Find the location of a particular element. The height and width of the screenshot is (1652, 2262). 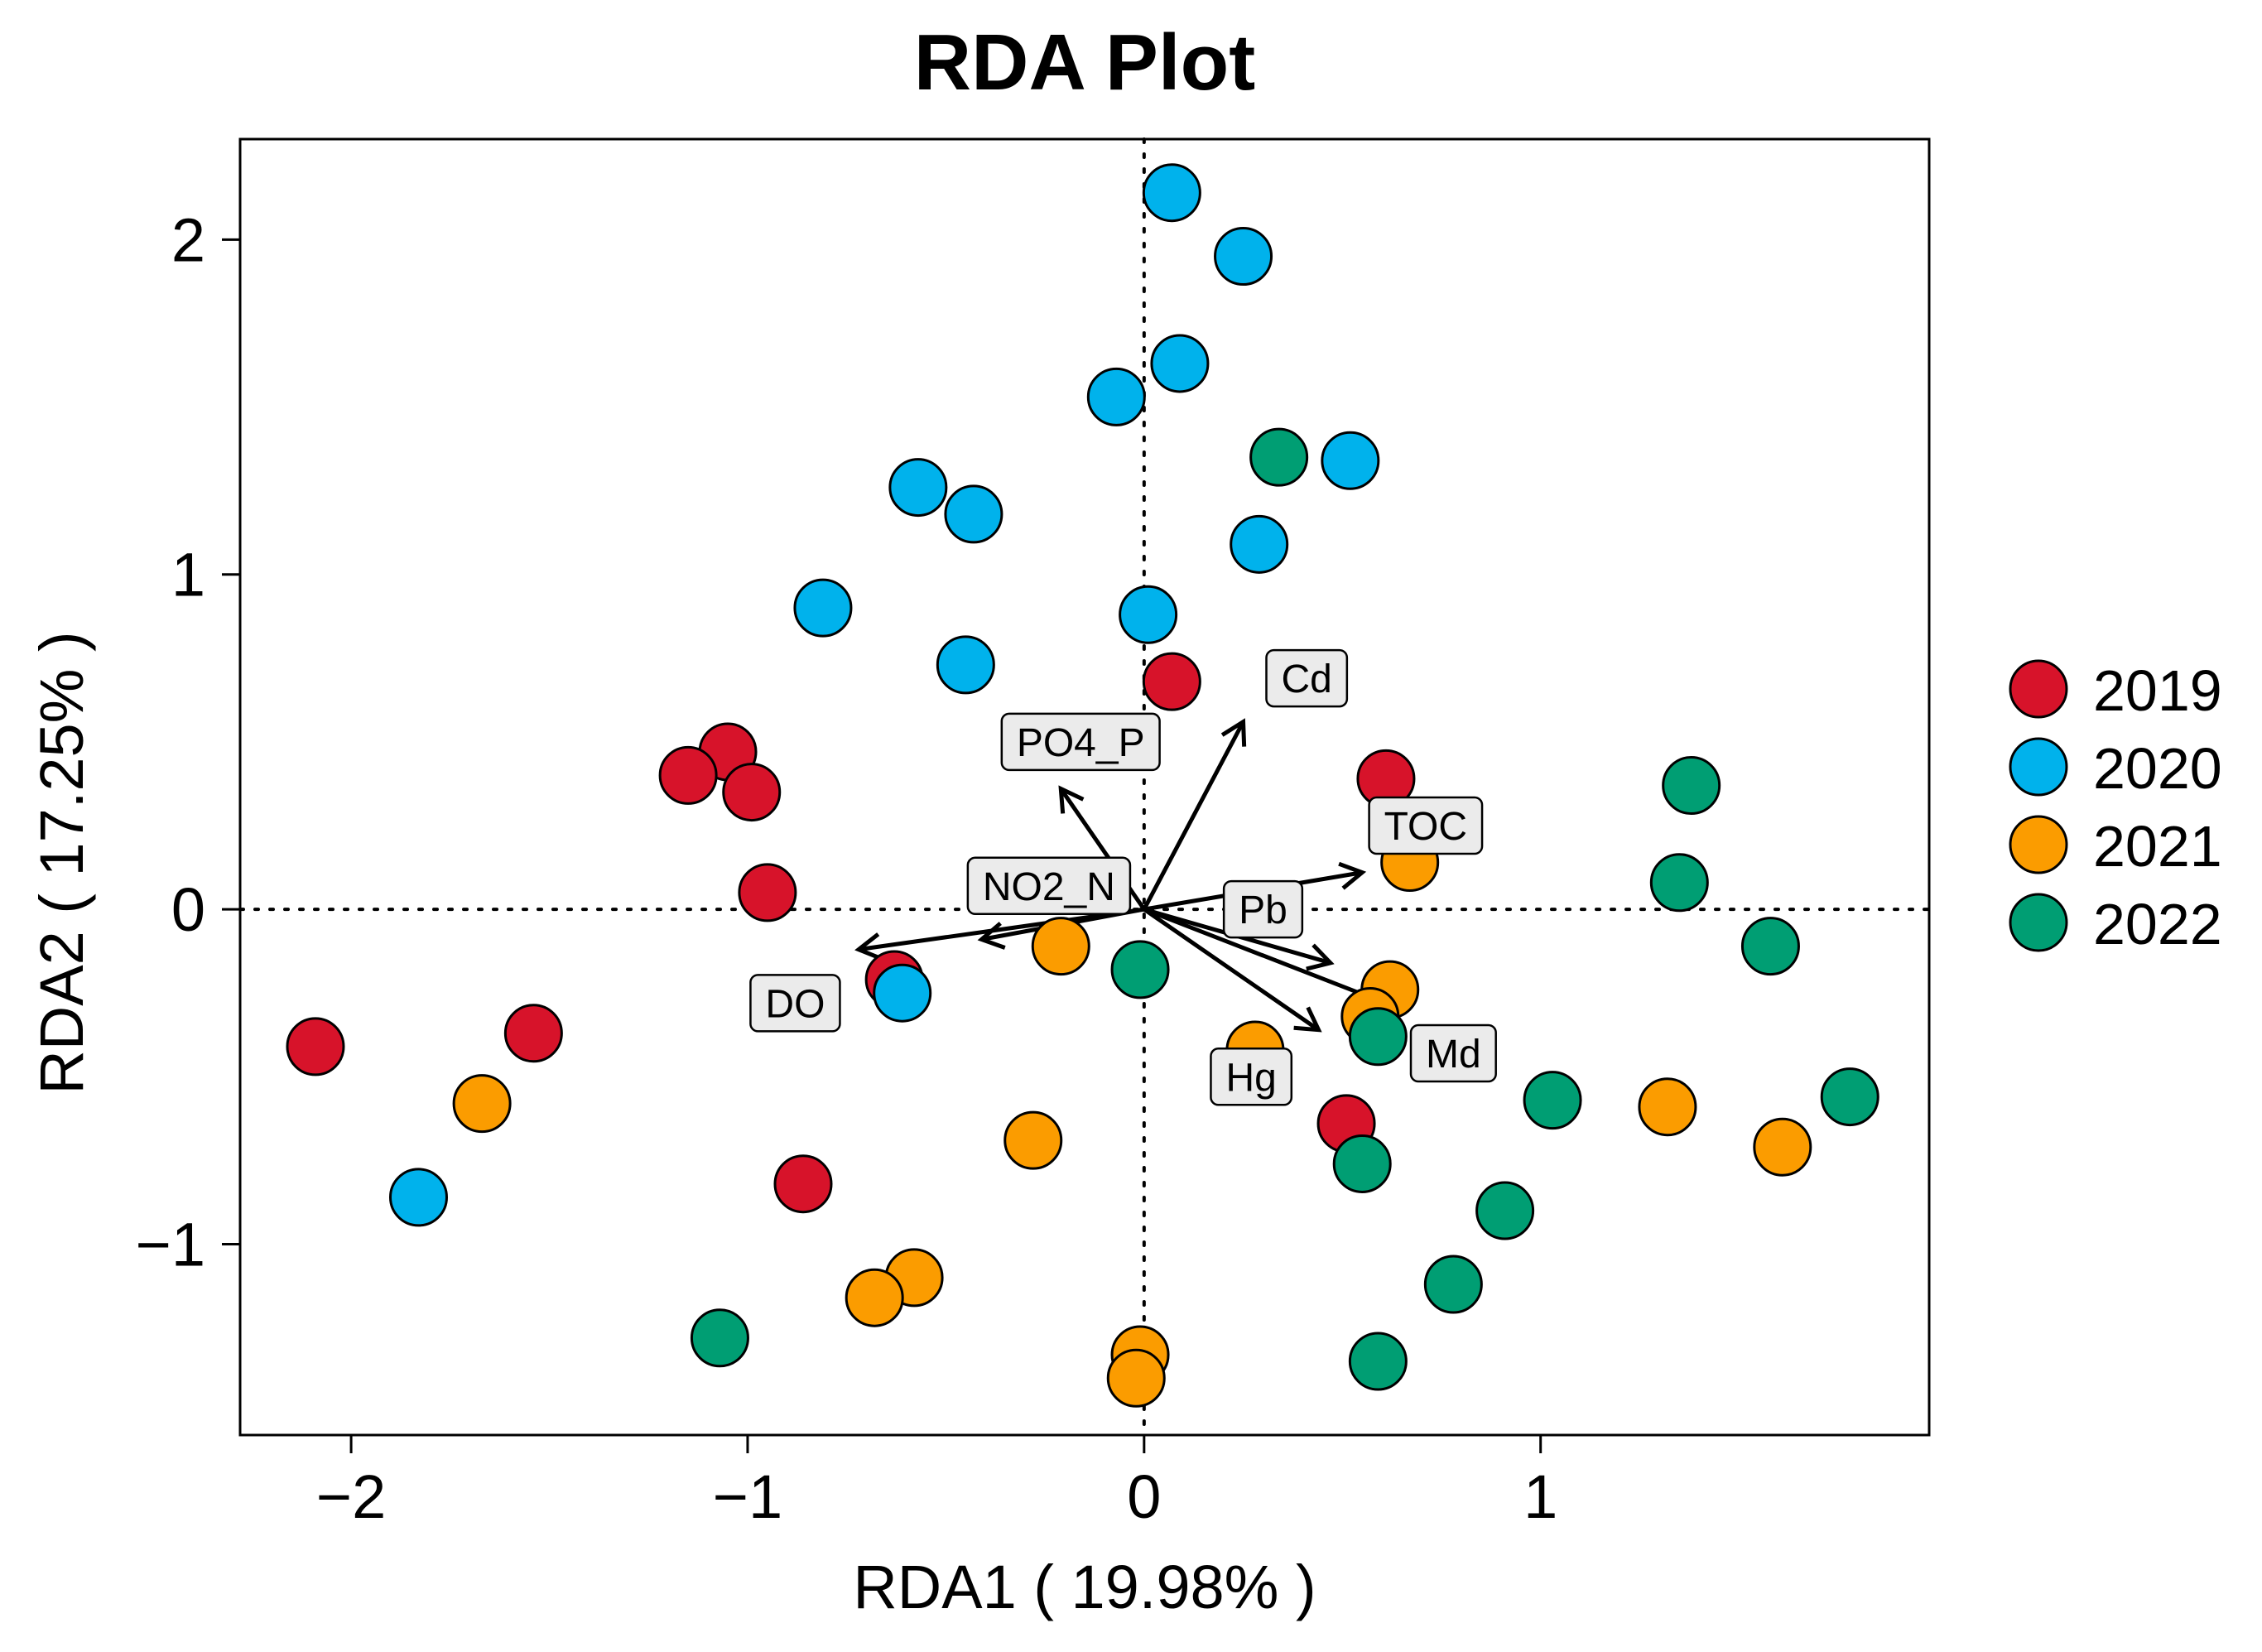

vector-cd is located at coordinates (1194, 814).